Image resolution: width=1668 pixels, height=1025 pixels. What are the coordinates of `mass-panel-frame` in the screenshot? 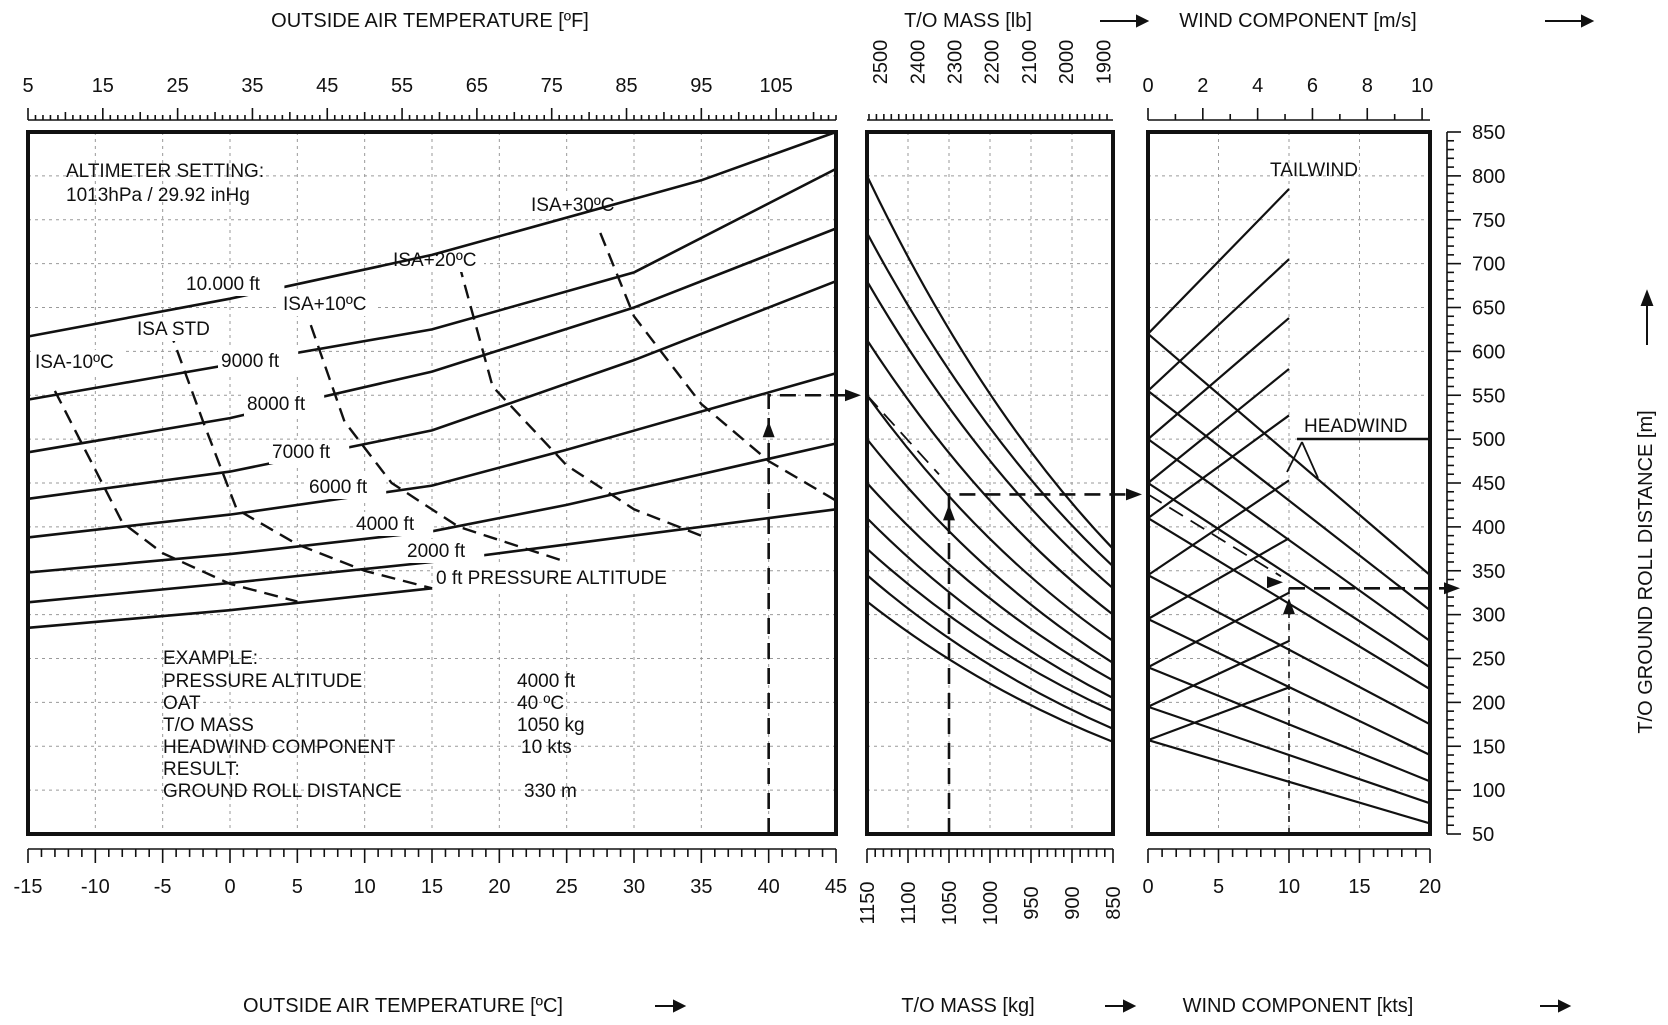 It's located at (990, 483).